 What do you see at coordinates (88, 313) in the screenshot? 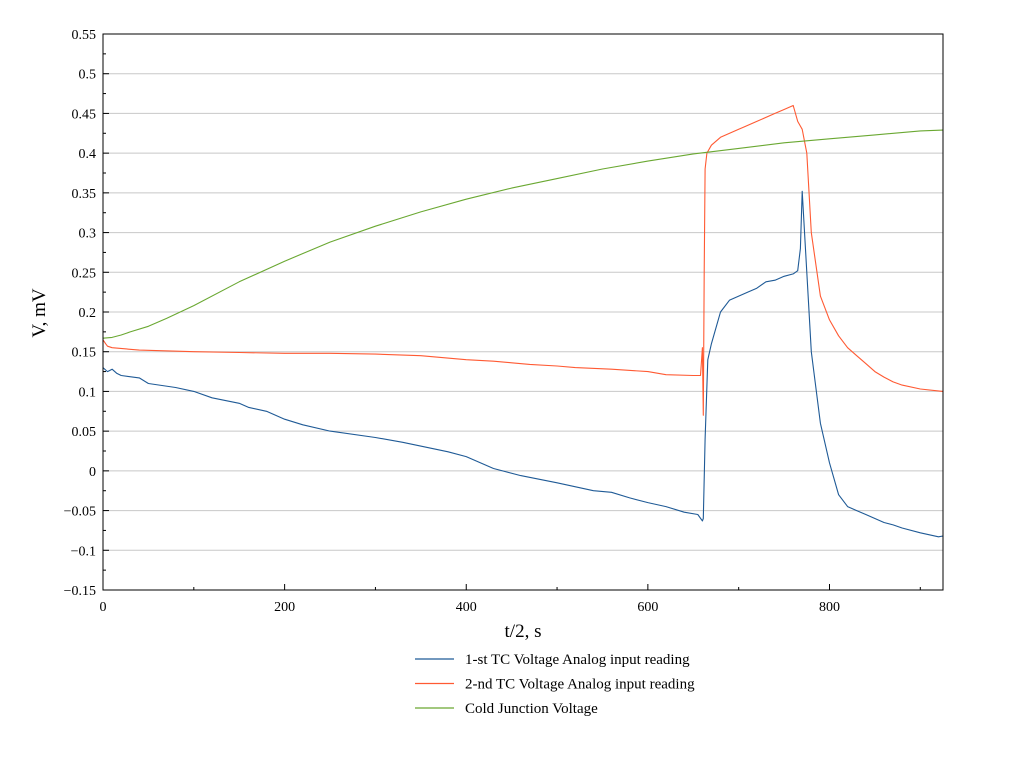
I see `y-tick-label: 0.2` at bounding box center [88, 313].